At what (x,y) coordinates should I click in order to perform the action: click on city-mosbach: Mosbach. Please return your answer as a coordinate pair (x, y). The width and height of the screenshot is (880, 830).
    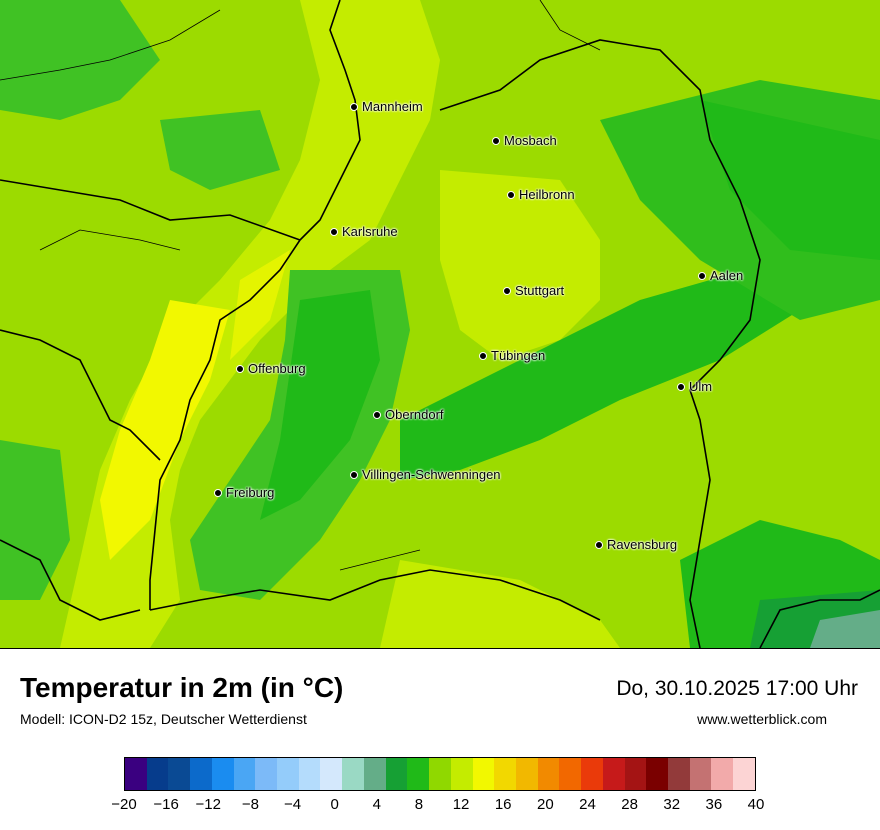
    Looking at the image, I should click on (524, 140).